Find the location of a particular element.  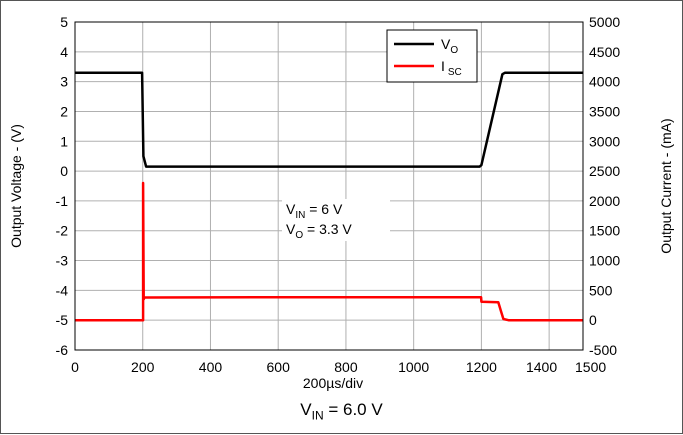

y-right-tick-label: 5000 is located at coordinates (604, 22).